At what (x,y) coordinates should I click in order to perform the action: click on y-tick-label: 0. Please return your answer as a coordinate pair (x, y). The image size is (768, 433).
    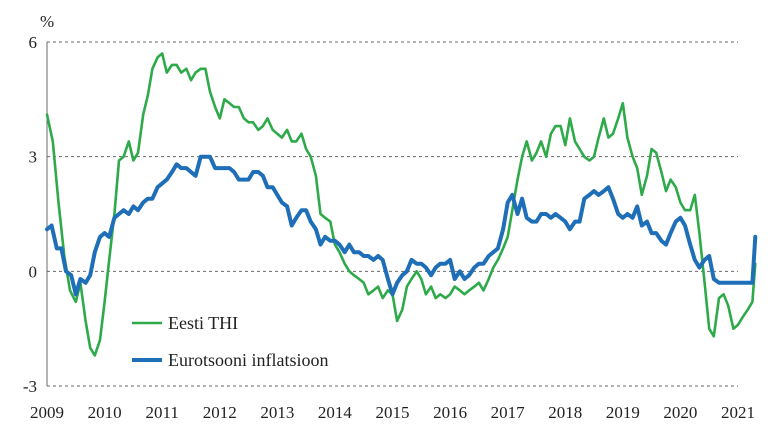
    Looking at the image, I should click on (33, 271).